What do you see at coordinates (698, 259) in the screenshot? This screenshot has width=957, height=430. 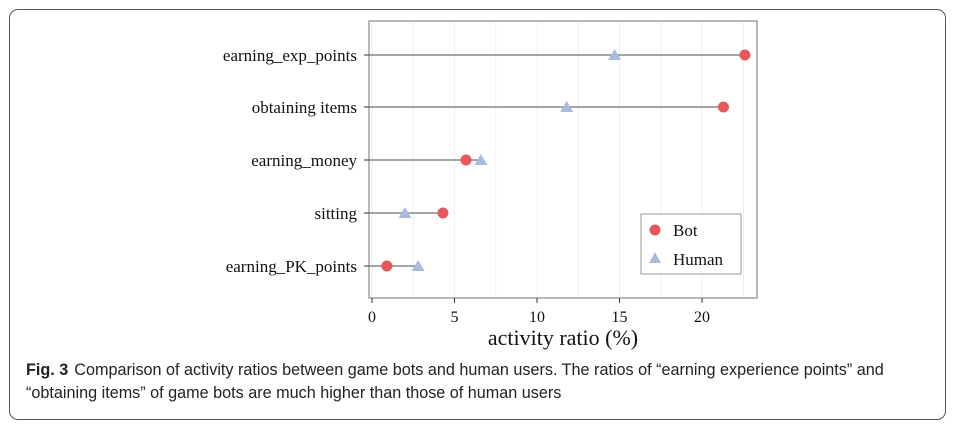 I see `legend-human-label: Human` at bounding box center [698, 259].